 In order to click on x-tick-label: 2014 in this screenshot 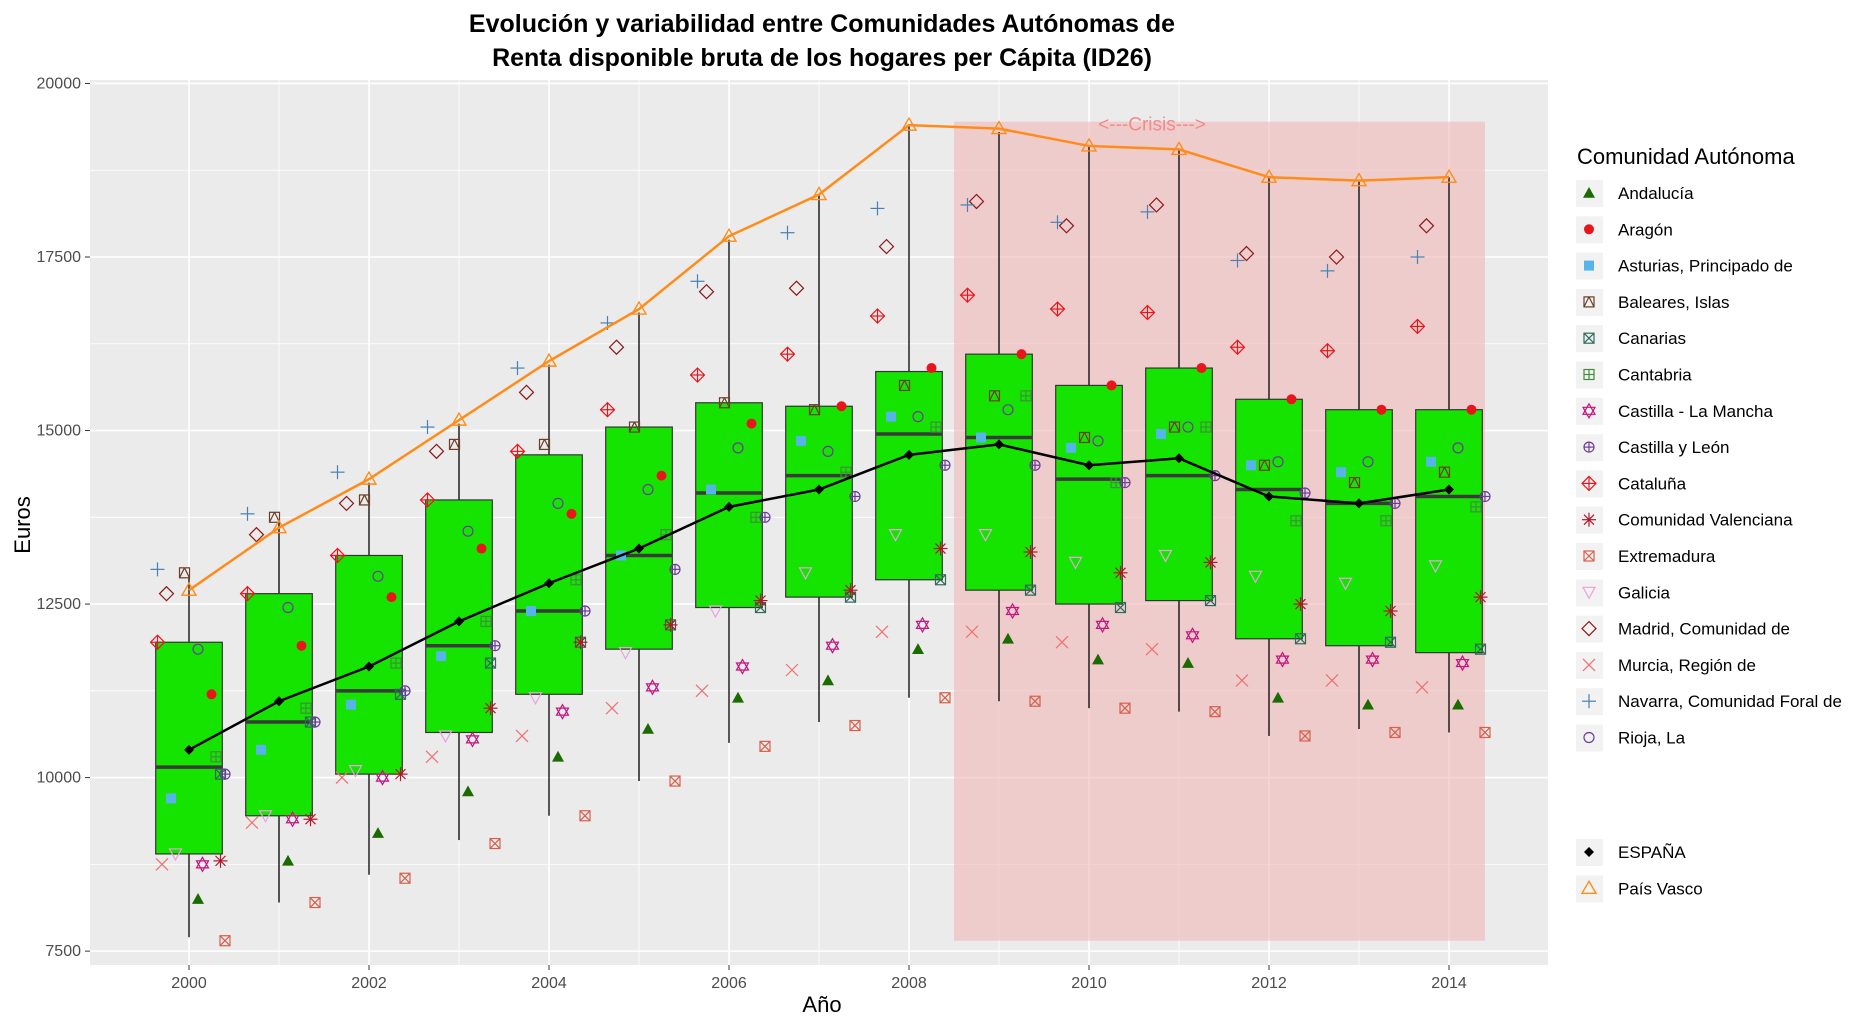, I will do `click(1449, 983)`.